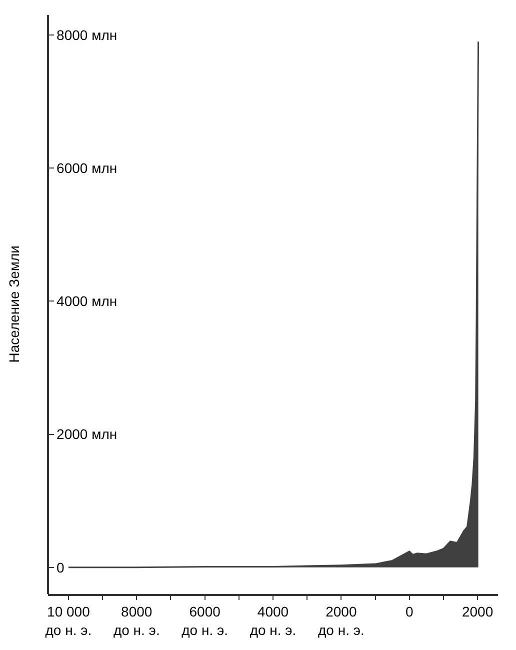  Describe the element at coordinates (341, 621) in the screenshot. I see `x-tick-label: 2000 до н. э.` at that location.